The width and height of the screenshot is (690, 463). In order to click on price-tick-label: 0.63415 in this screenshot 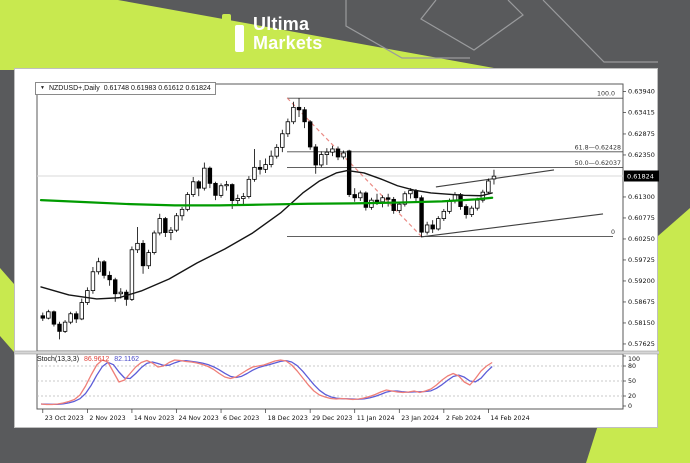, I will do `click(641, 113)`.